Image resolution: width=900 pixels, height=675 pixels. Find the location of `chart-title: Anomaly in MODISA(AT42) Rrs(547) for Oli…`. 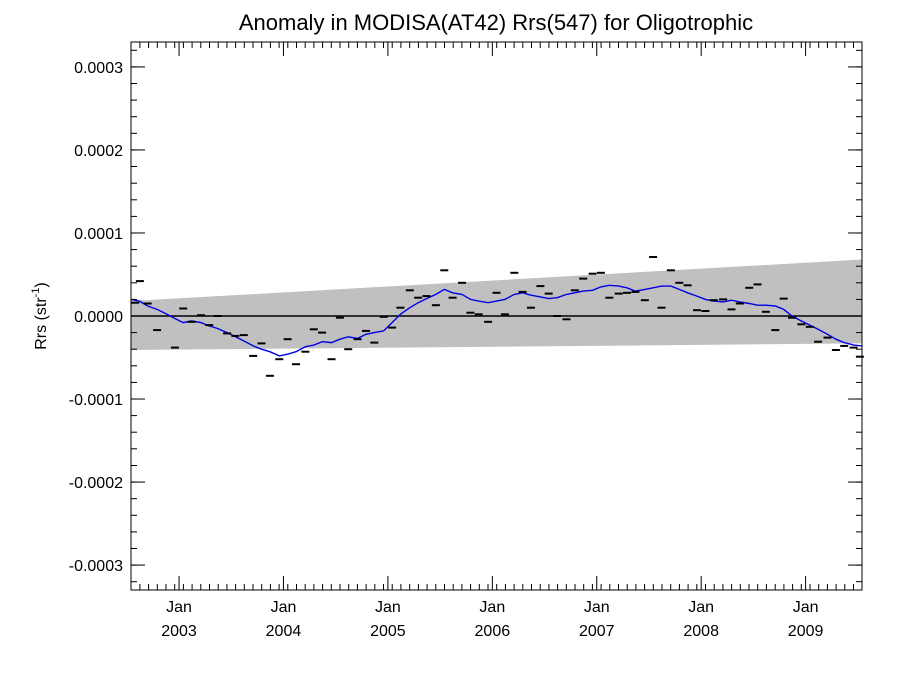

chart-title: Anomaly in MODISA(AT42) Rrs(547) for Oli… is located at coordinates (496, 22).